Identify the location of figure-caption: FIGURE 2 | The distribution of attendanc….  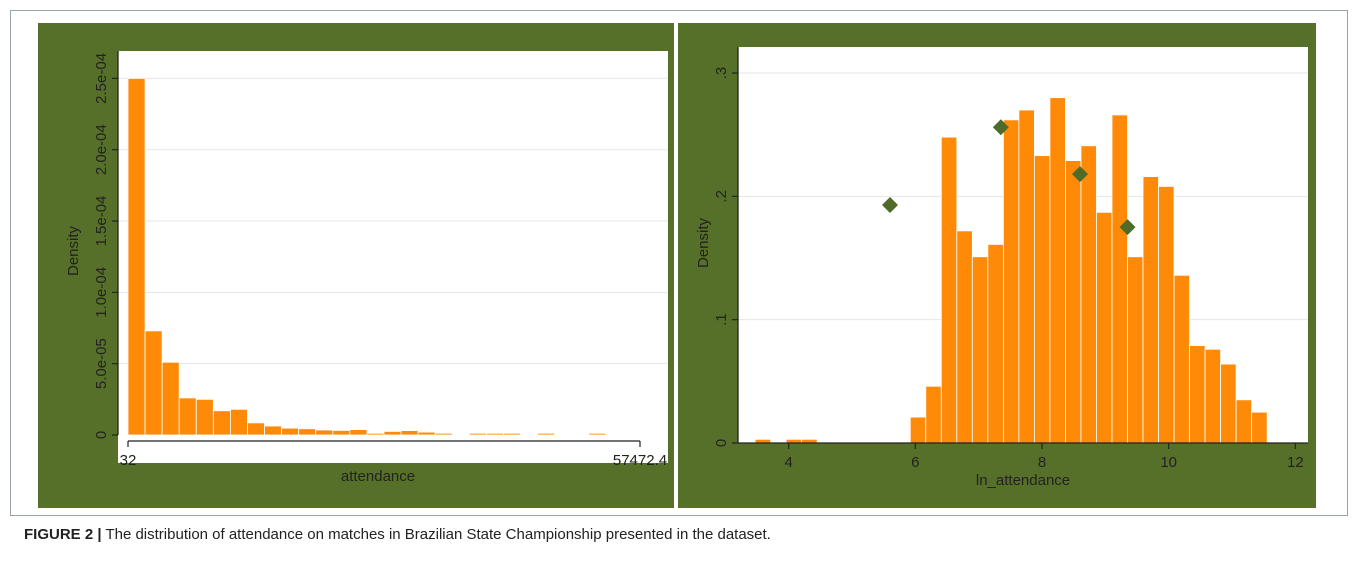
(397, 534).